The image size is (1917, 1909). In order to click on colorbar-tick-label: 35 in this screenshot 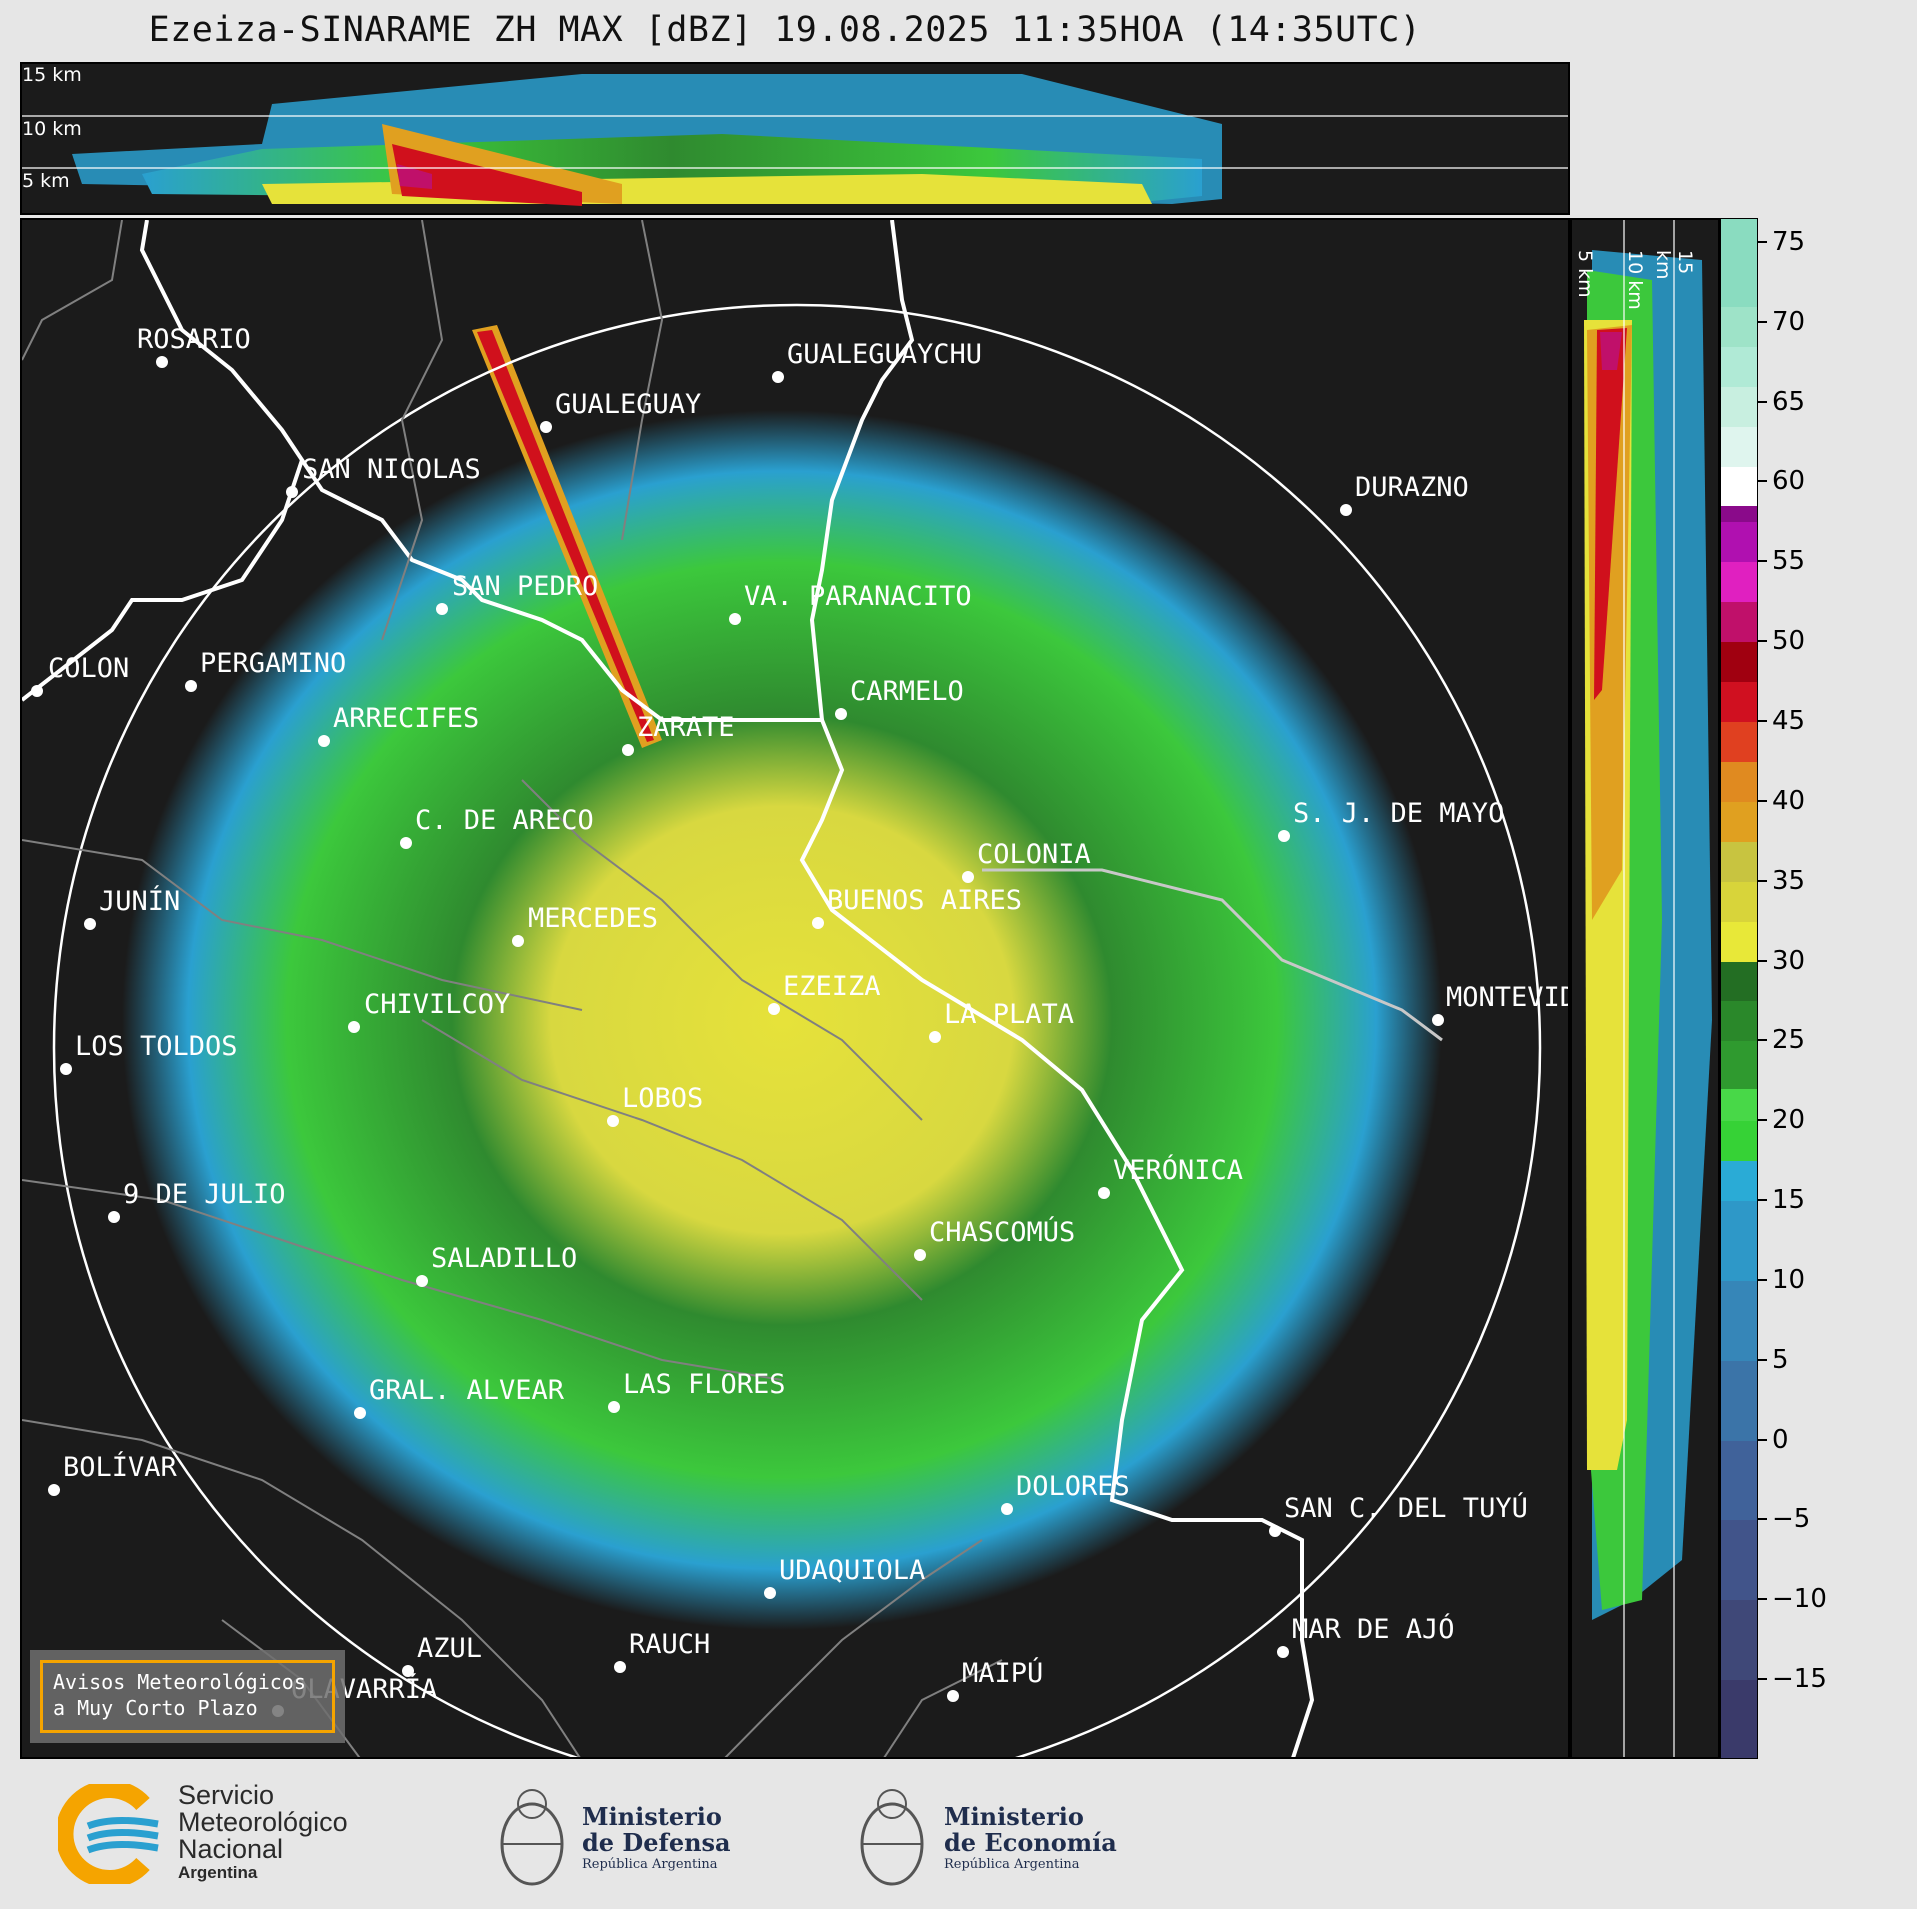, I will do `click(1789, 880)`.